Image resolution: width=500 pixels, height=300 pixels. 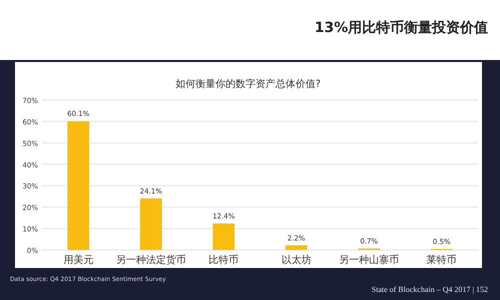 What do you see at coordinates (151, 260) in the screenshot?
I see `x-tick-label: 另一种法定货币` at bounding box center [151, 260].